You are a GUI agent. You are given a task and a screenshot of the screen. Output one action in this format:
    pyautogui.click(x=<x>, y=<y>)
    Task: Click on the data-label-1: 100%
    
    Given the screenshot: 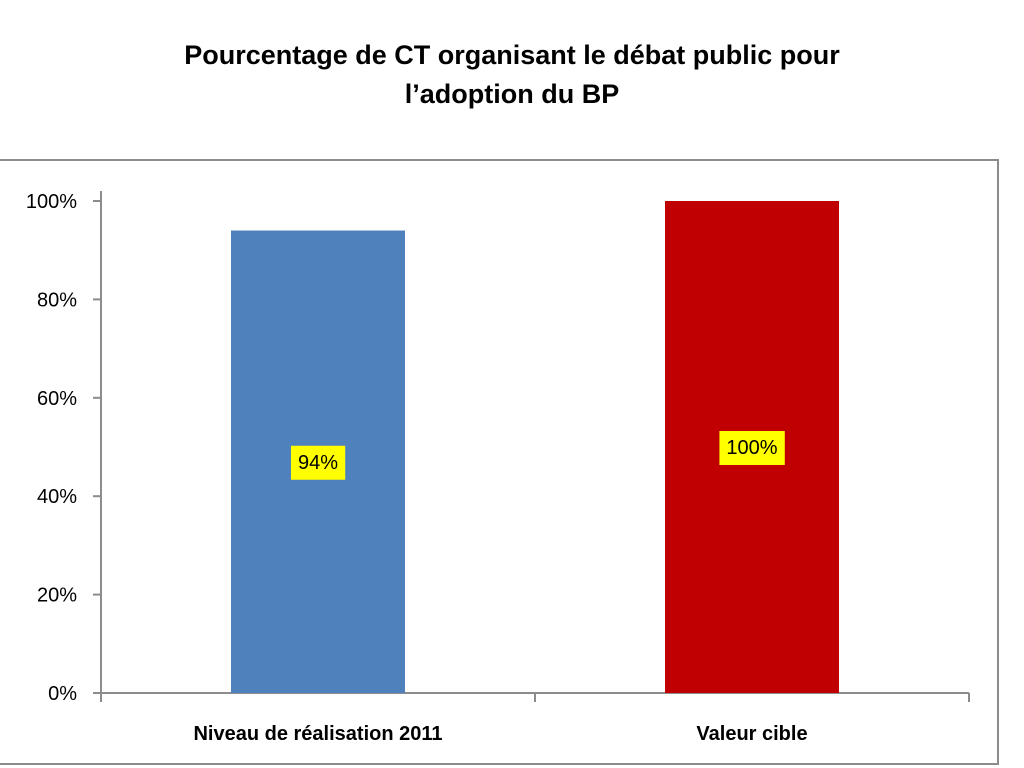 What is the action you would take?
    pyautogui.click(x=751, y=448)
    